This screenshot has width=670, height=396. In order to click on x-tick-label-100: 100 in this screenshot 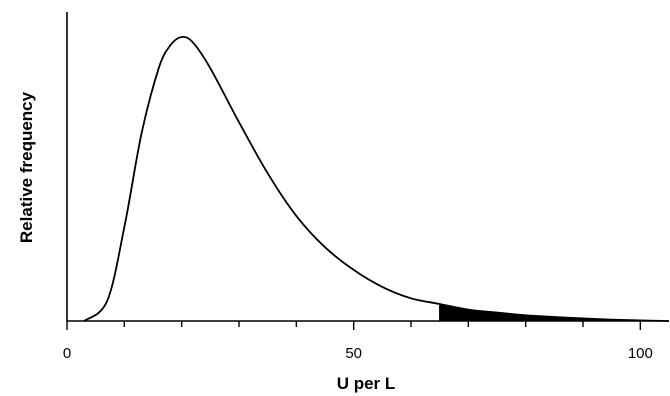, I will do `click(640, 353)`.